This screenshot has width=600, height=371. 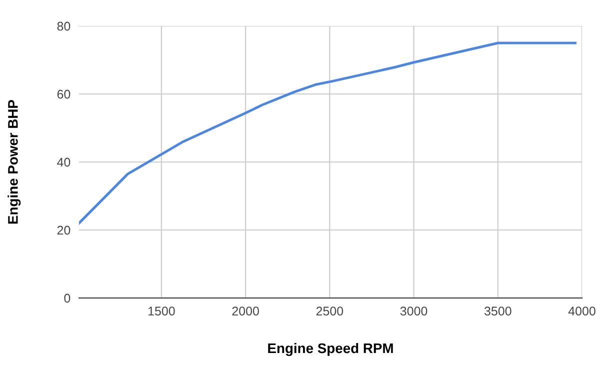 I want to click on y-tick-label: 80, so click(x=63, y=26).